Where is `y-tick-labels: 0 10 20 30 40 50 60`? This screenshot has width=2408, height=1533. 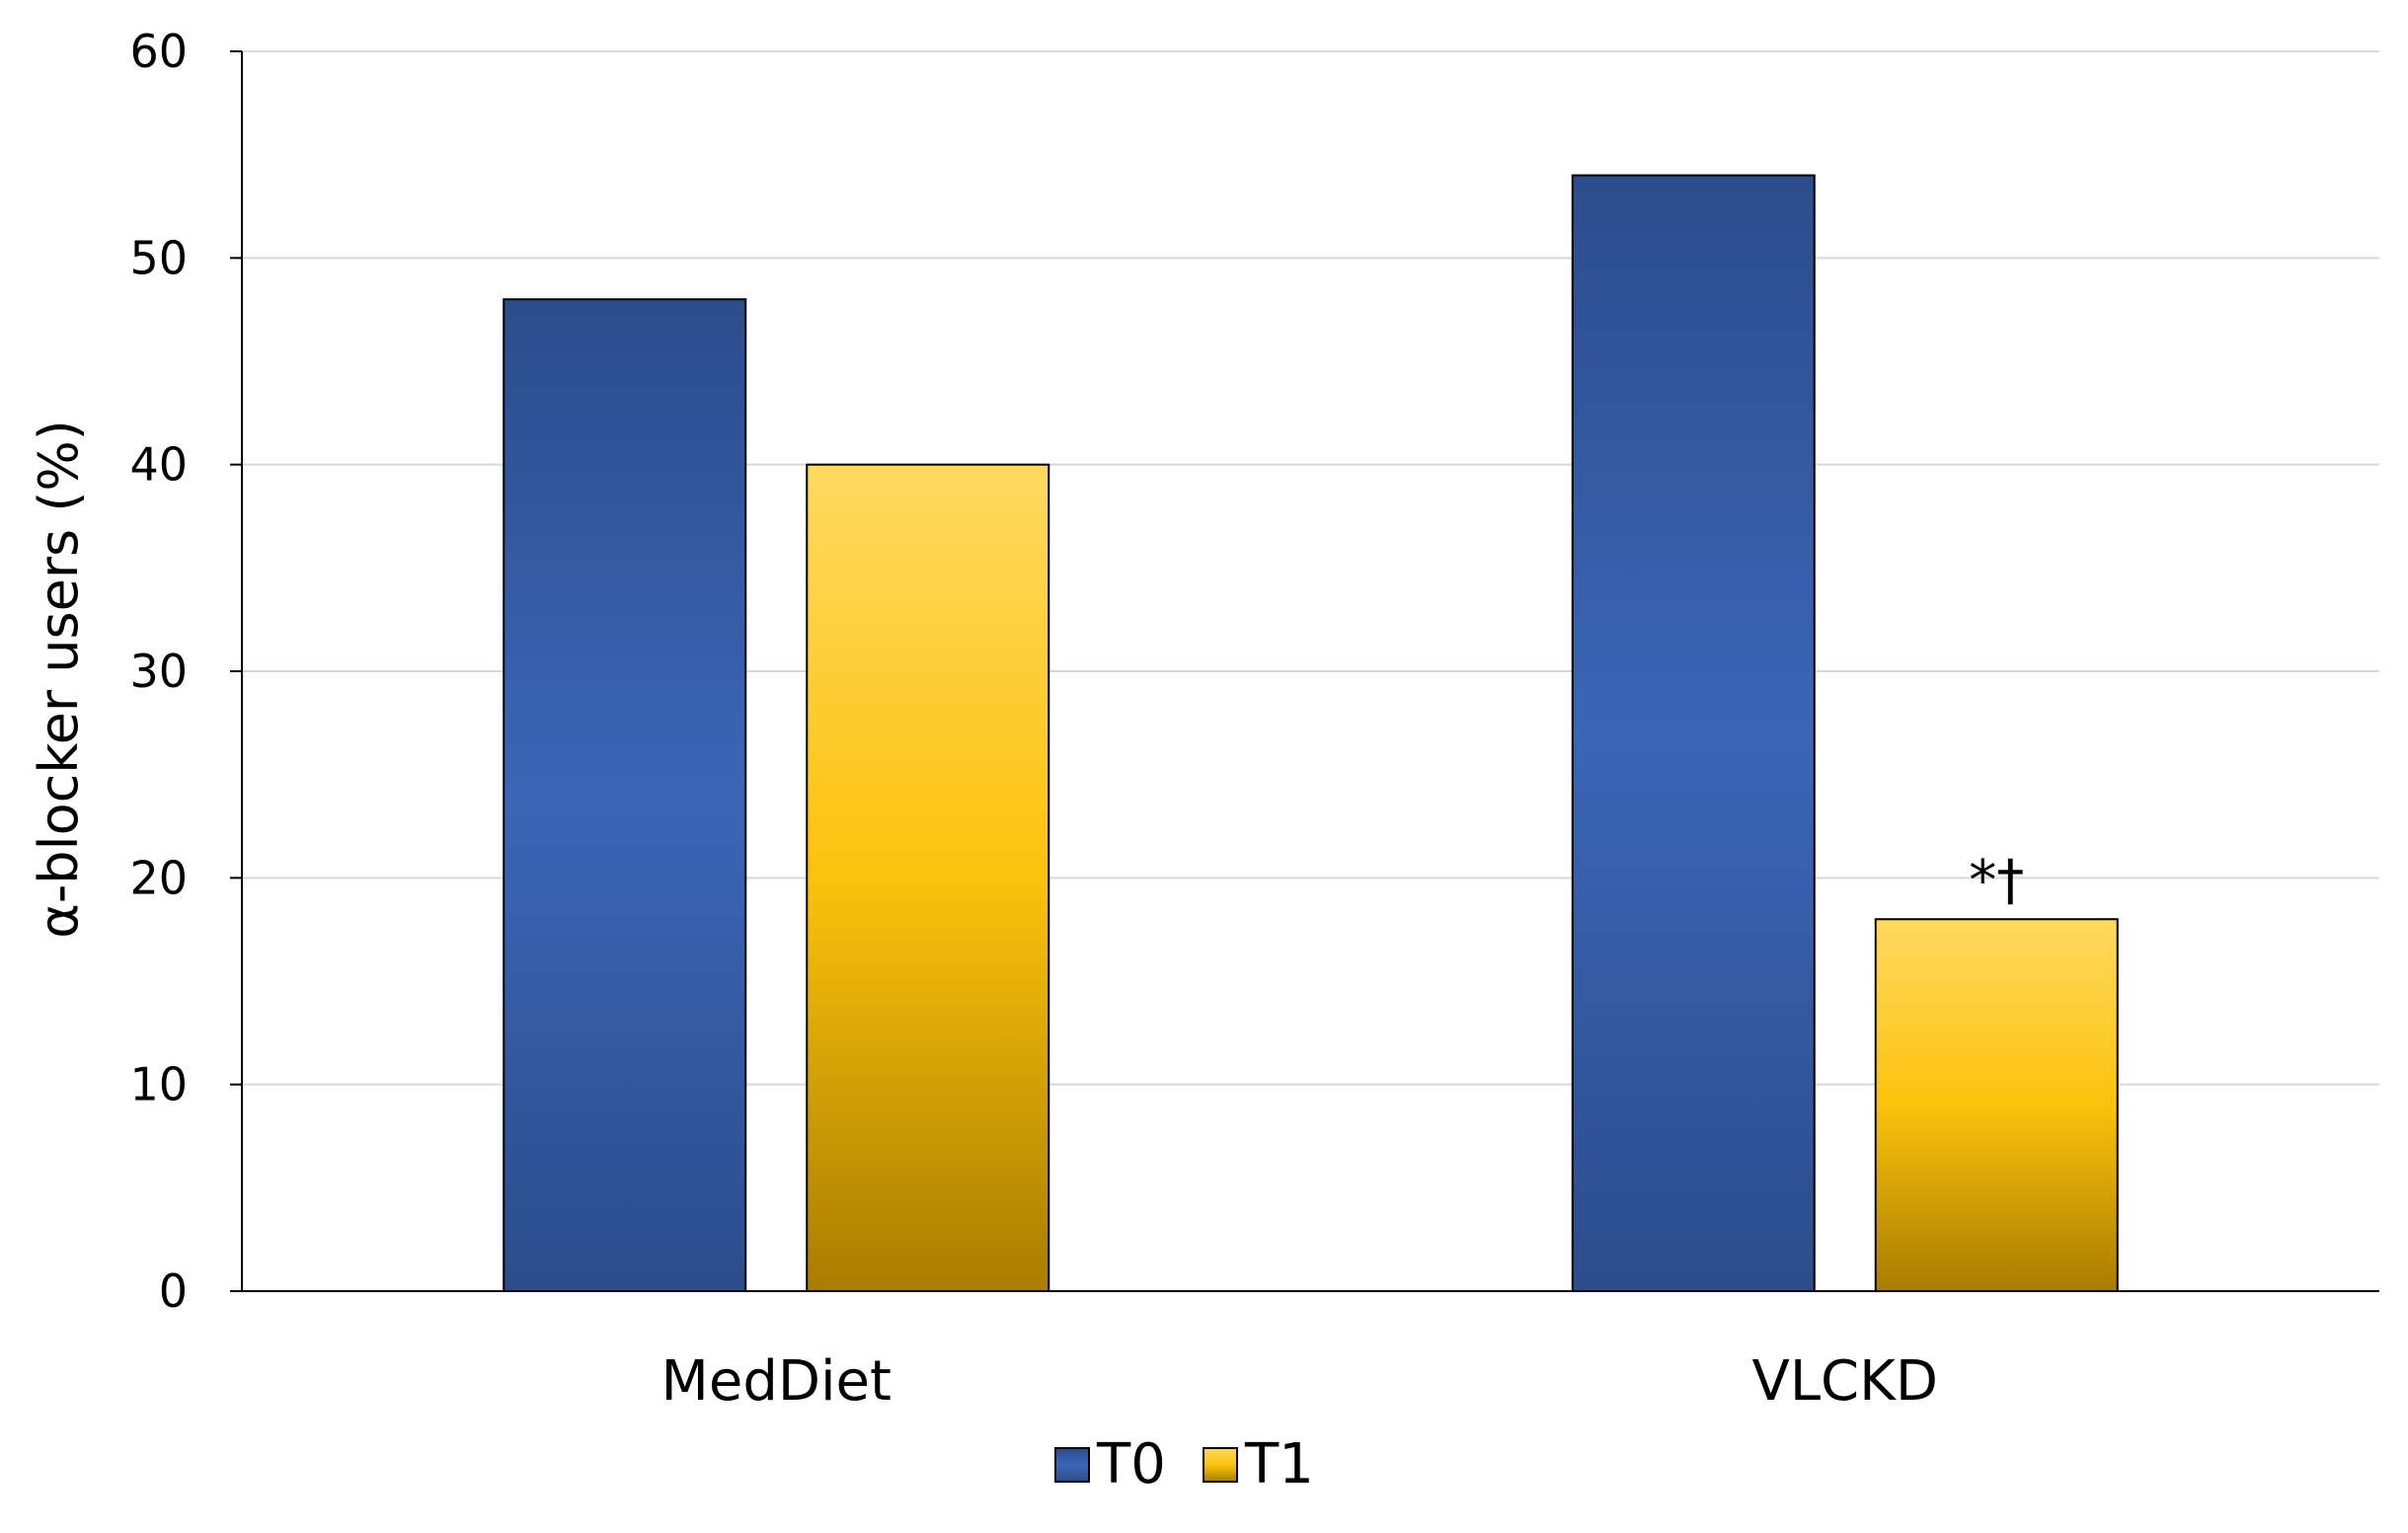
y-tick-labels: 0 10 20 30 40 50 60 is located at coordinates (158, 671).